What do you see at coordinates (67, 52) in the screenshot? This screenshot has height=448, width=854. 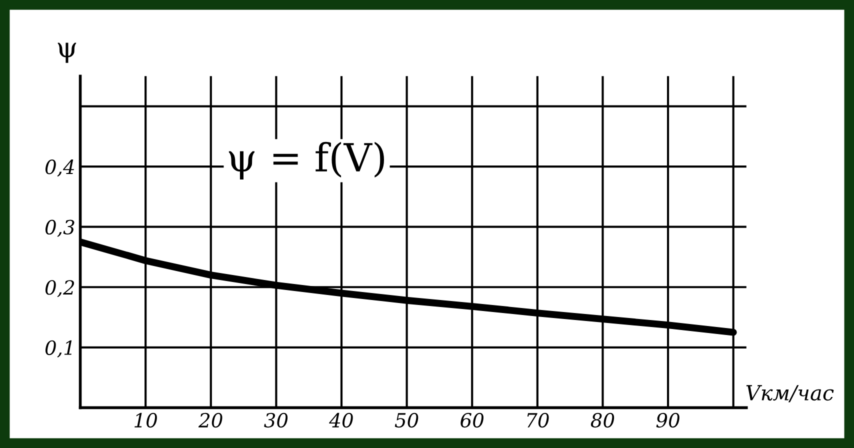 I see `y-axis-title: ψ` at bounding box center [67, 52].